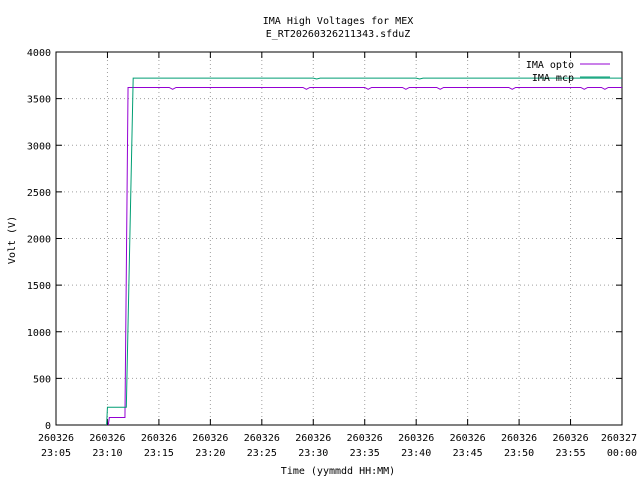 This screenshot has width=640, height=480. Describe the element at coordinates (313, 453) in the screenshot. I see `x-tick-label: 23:30` at that location.